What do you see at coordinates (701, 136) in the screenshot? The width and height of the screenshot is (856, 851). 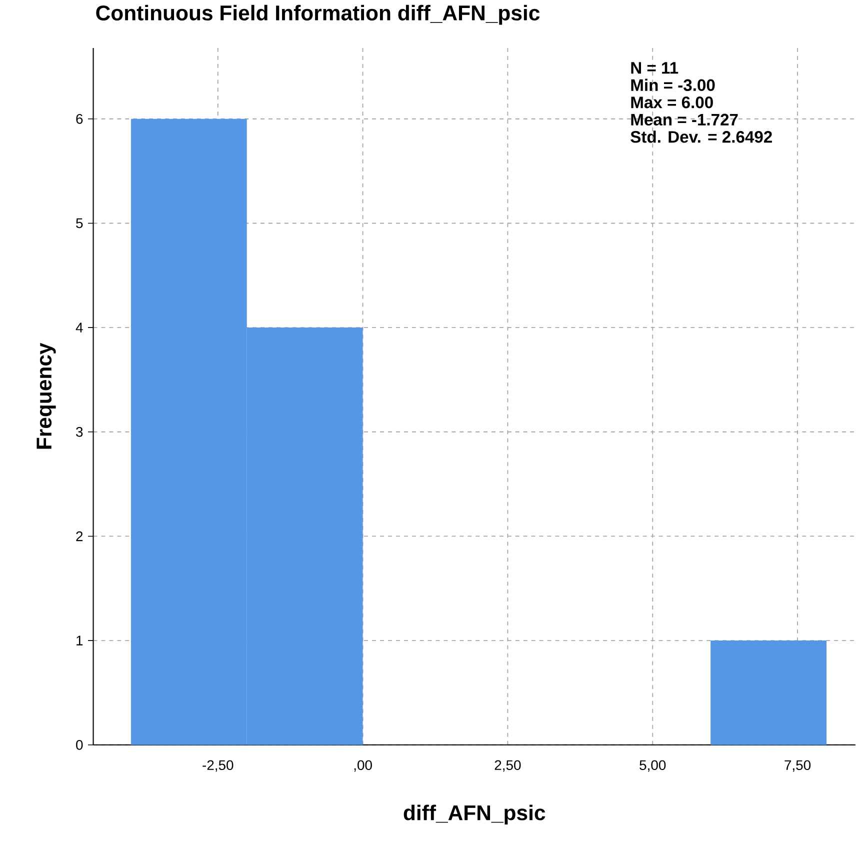 I see `annotation: Std. Dev. = 2.6492` at bounding box center [701, 136].